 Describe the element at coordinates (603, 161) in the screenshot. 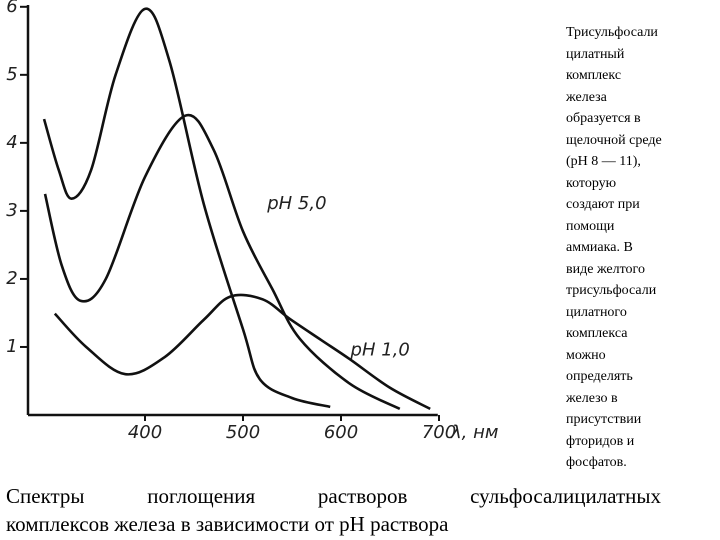

I see `text-line: (рН 8 — 11),` at that location.